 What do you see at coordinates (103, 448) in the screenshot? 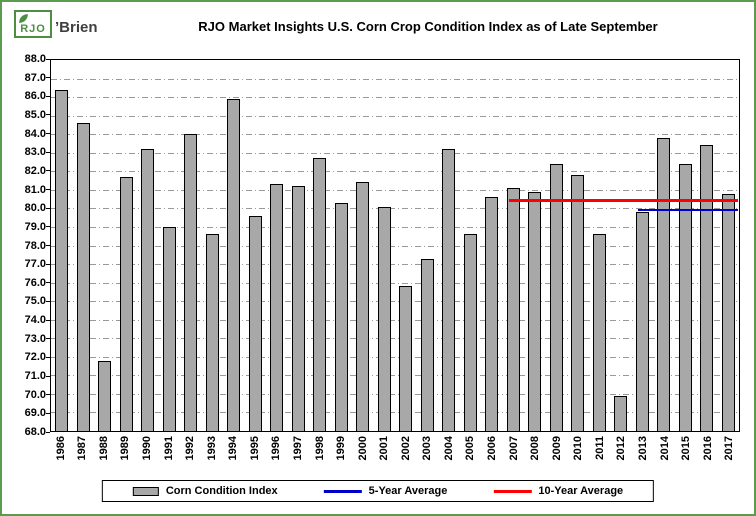
I see `x-tick-label-1988: 1988` at bounding box center [103, 448].